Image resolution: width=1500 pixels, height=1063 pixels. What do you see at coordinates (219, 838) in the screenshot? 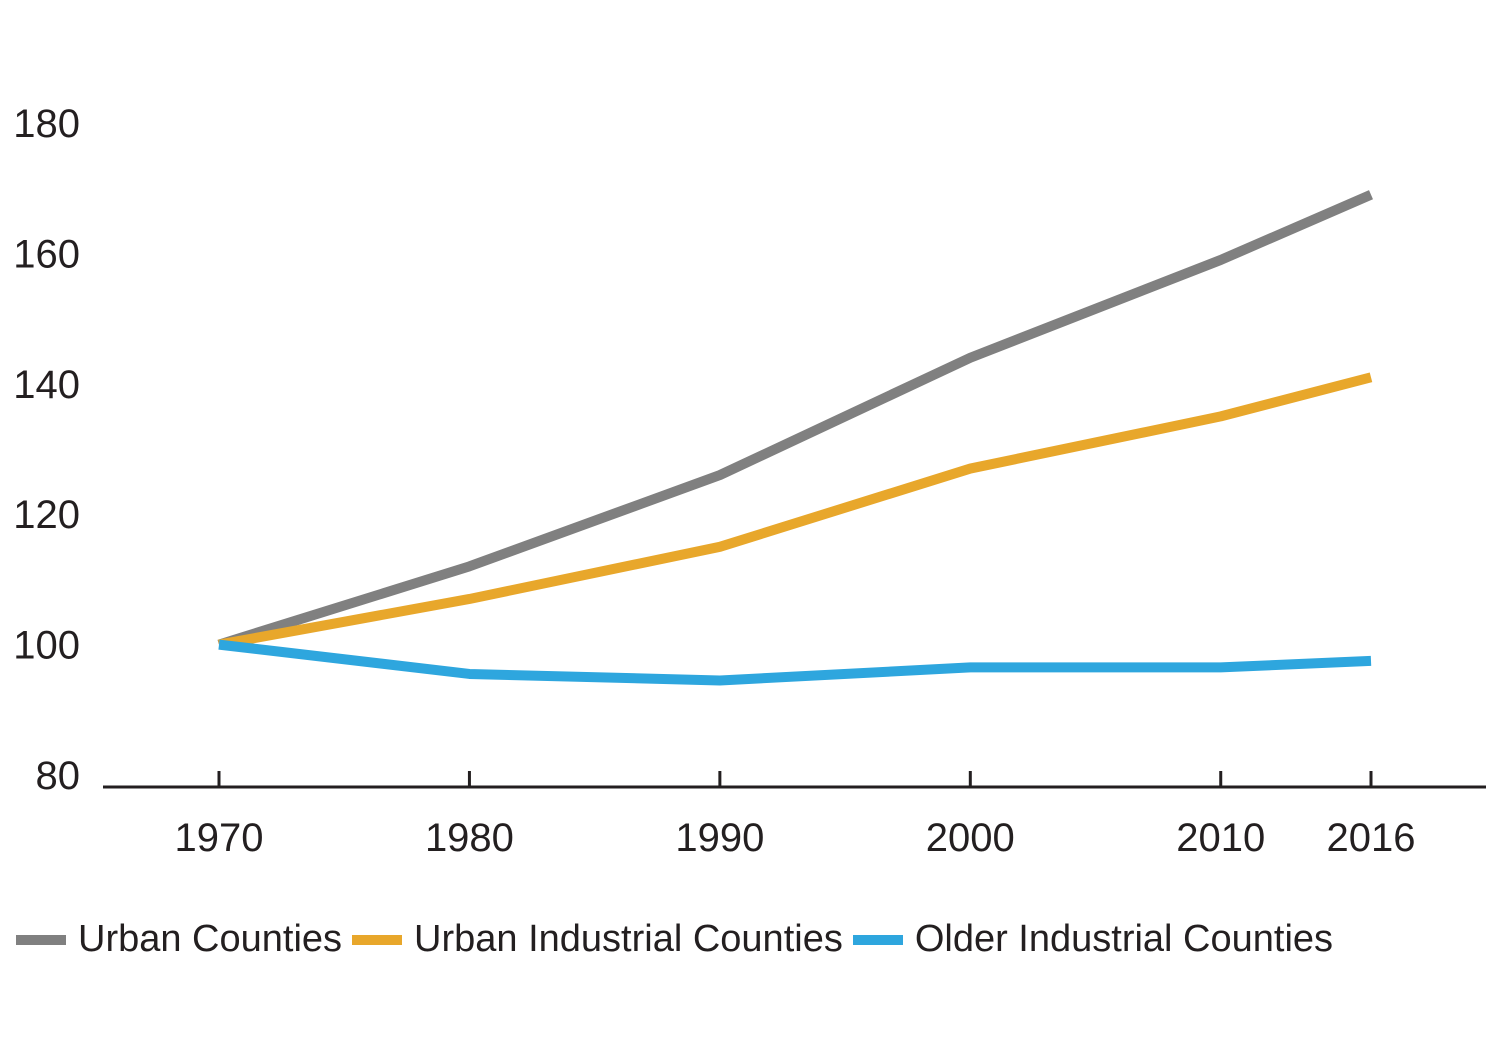
I see `x-tick-label: 1970` at bounding box center [219, 838].